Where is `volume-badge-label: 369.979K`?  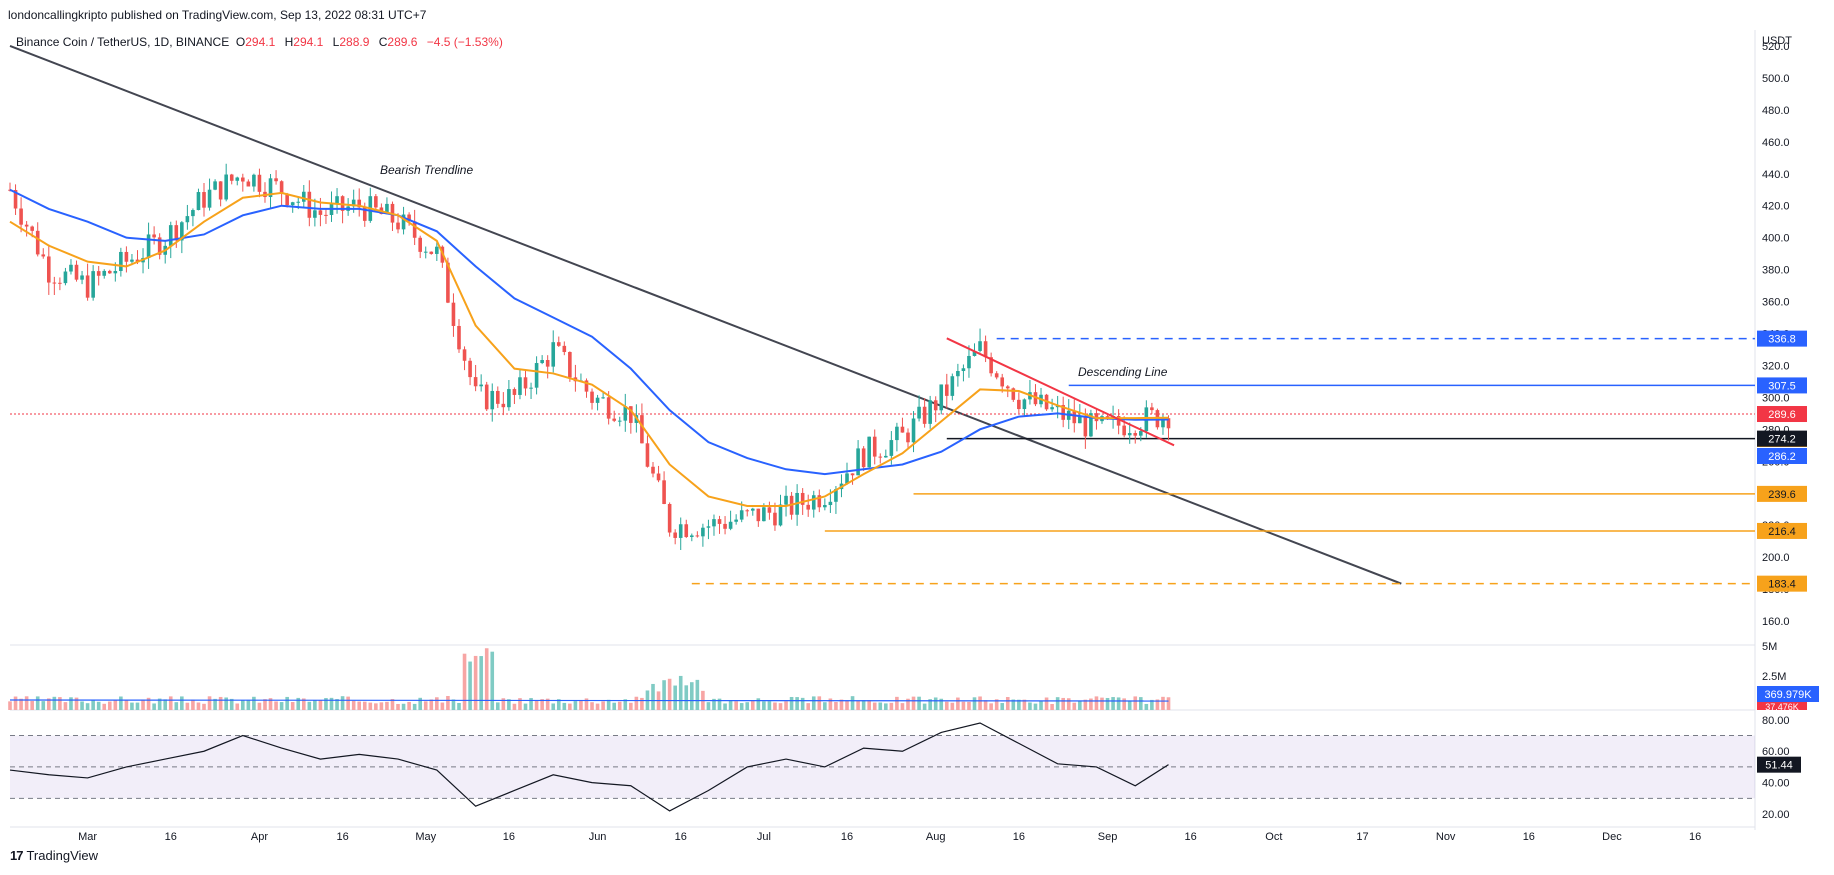
volume-badge-label: 369.979K is located at coordinates (1788, 695).